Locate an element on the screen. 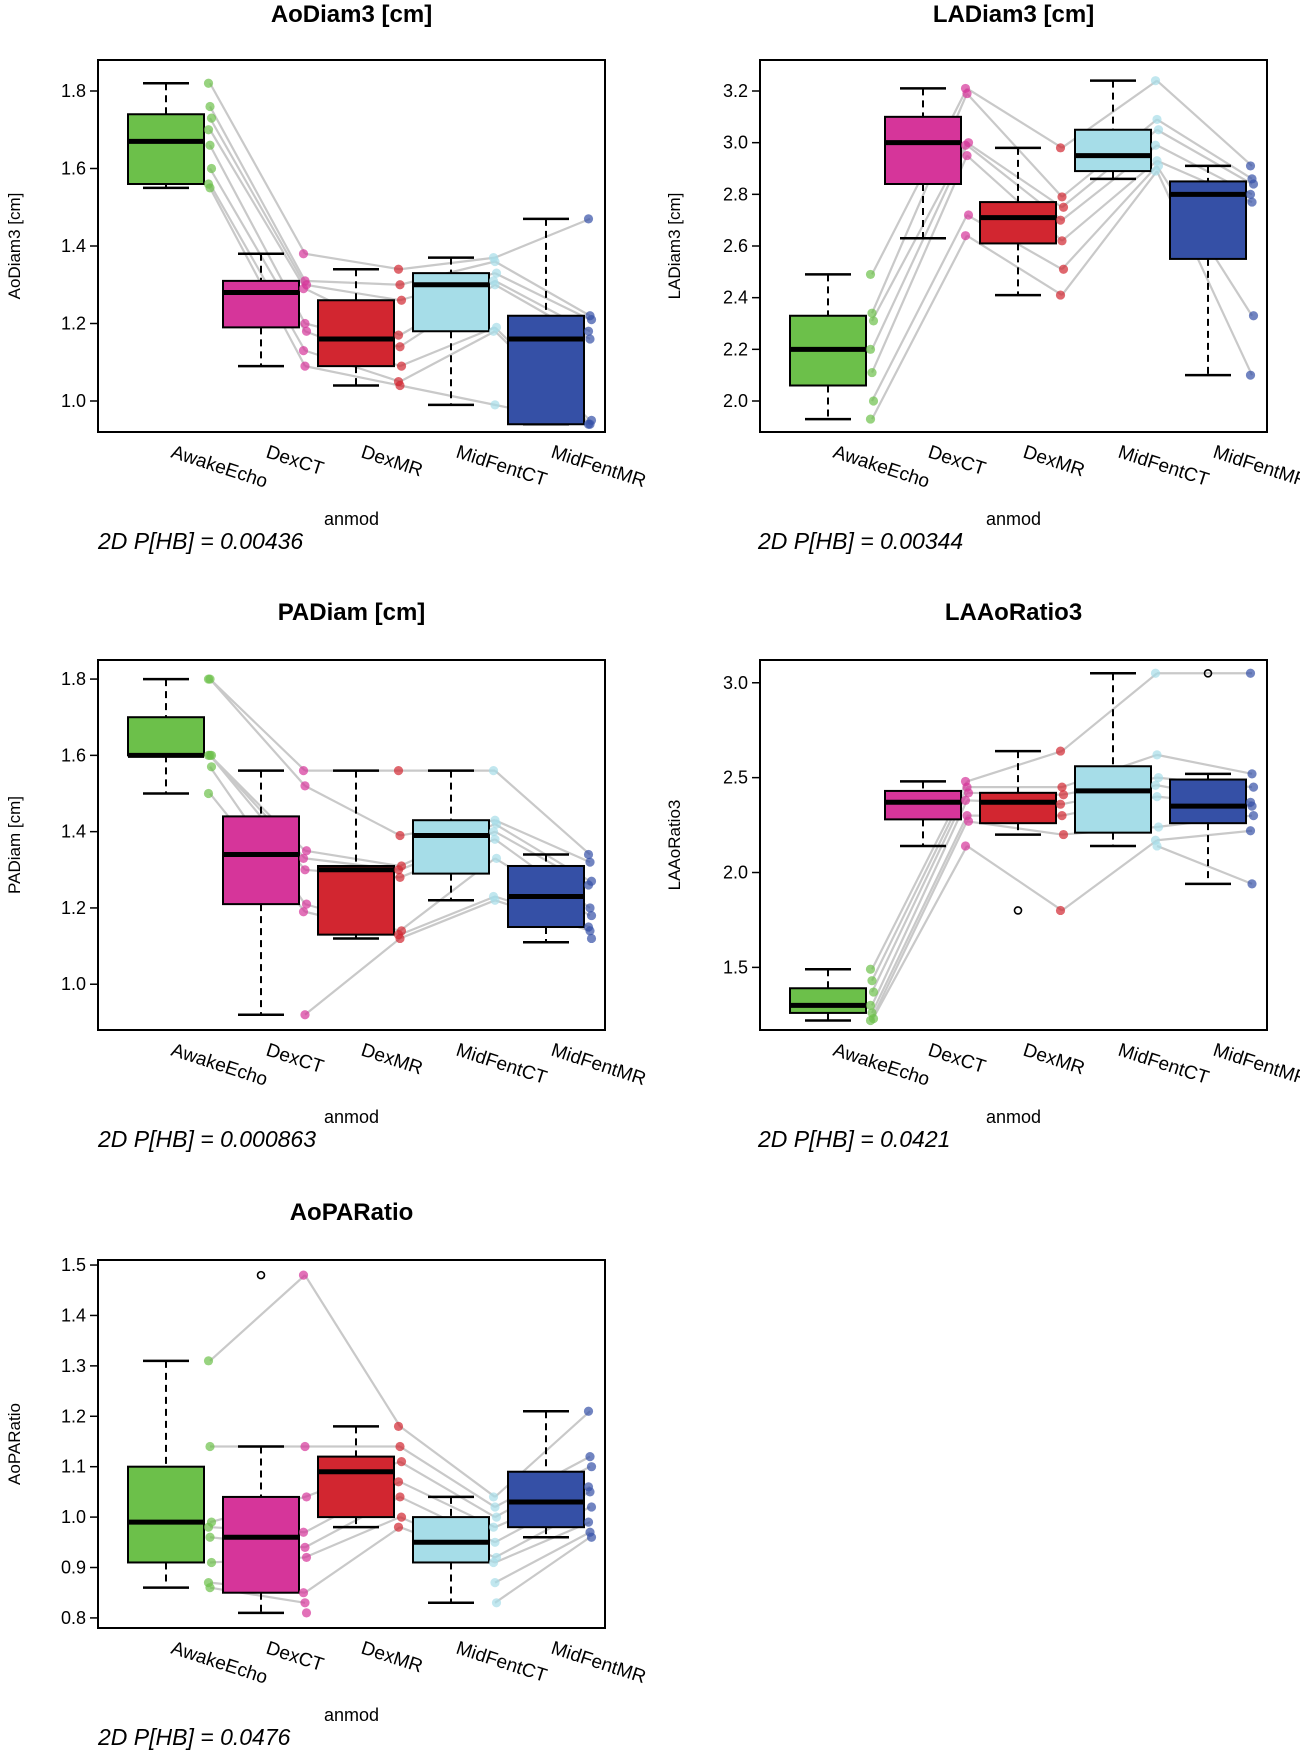 This screenshot has height=1756, width=1300. y-tick-label: 0.8 is located at coordinates (73, 1618).